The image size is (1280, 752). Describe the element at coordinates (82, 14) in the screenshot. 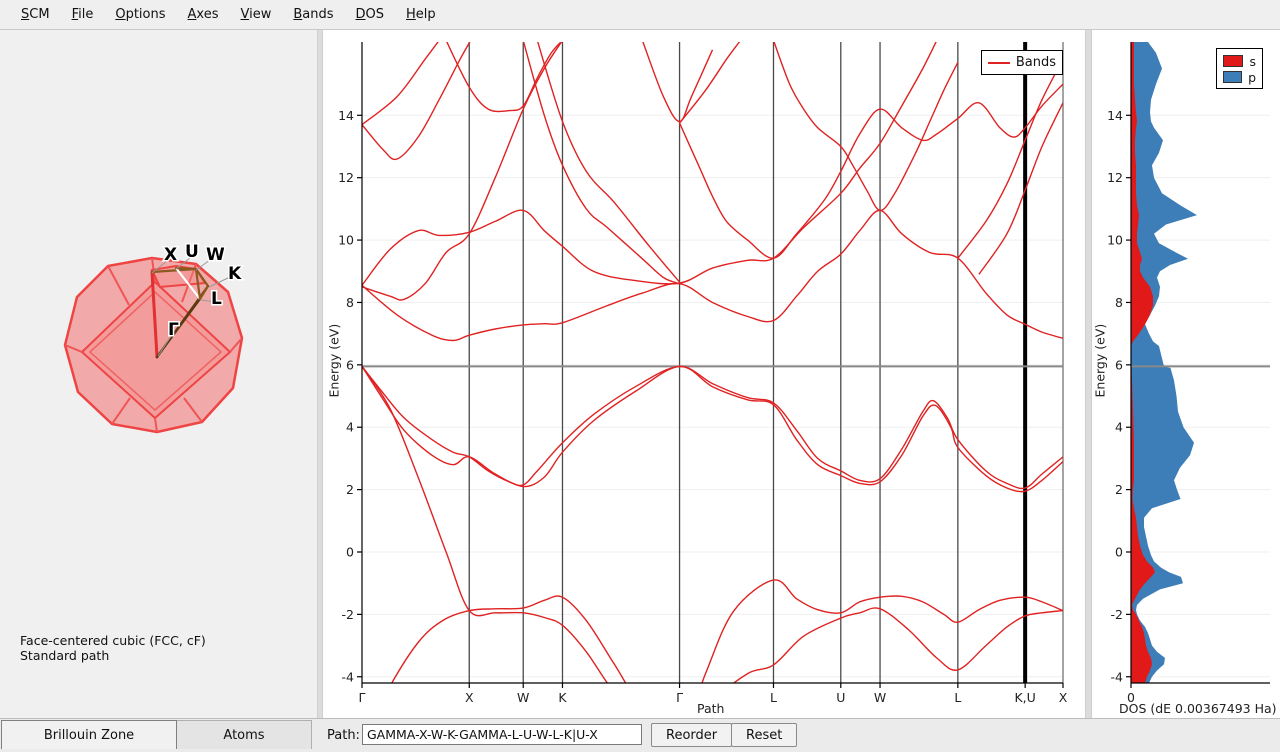

I see `menu-file: File` at that location.